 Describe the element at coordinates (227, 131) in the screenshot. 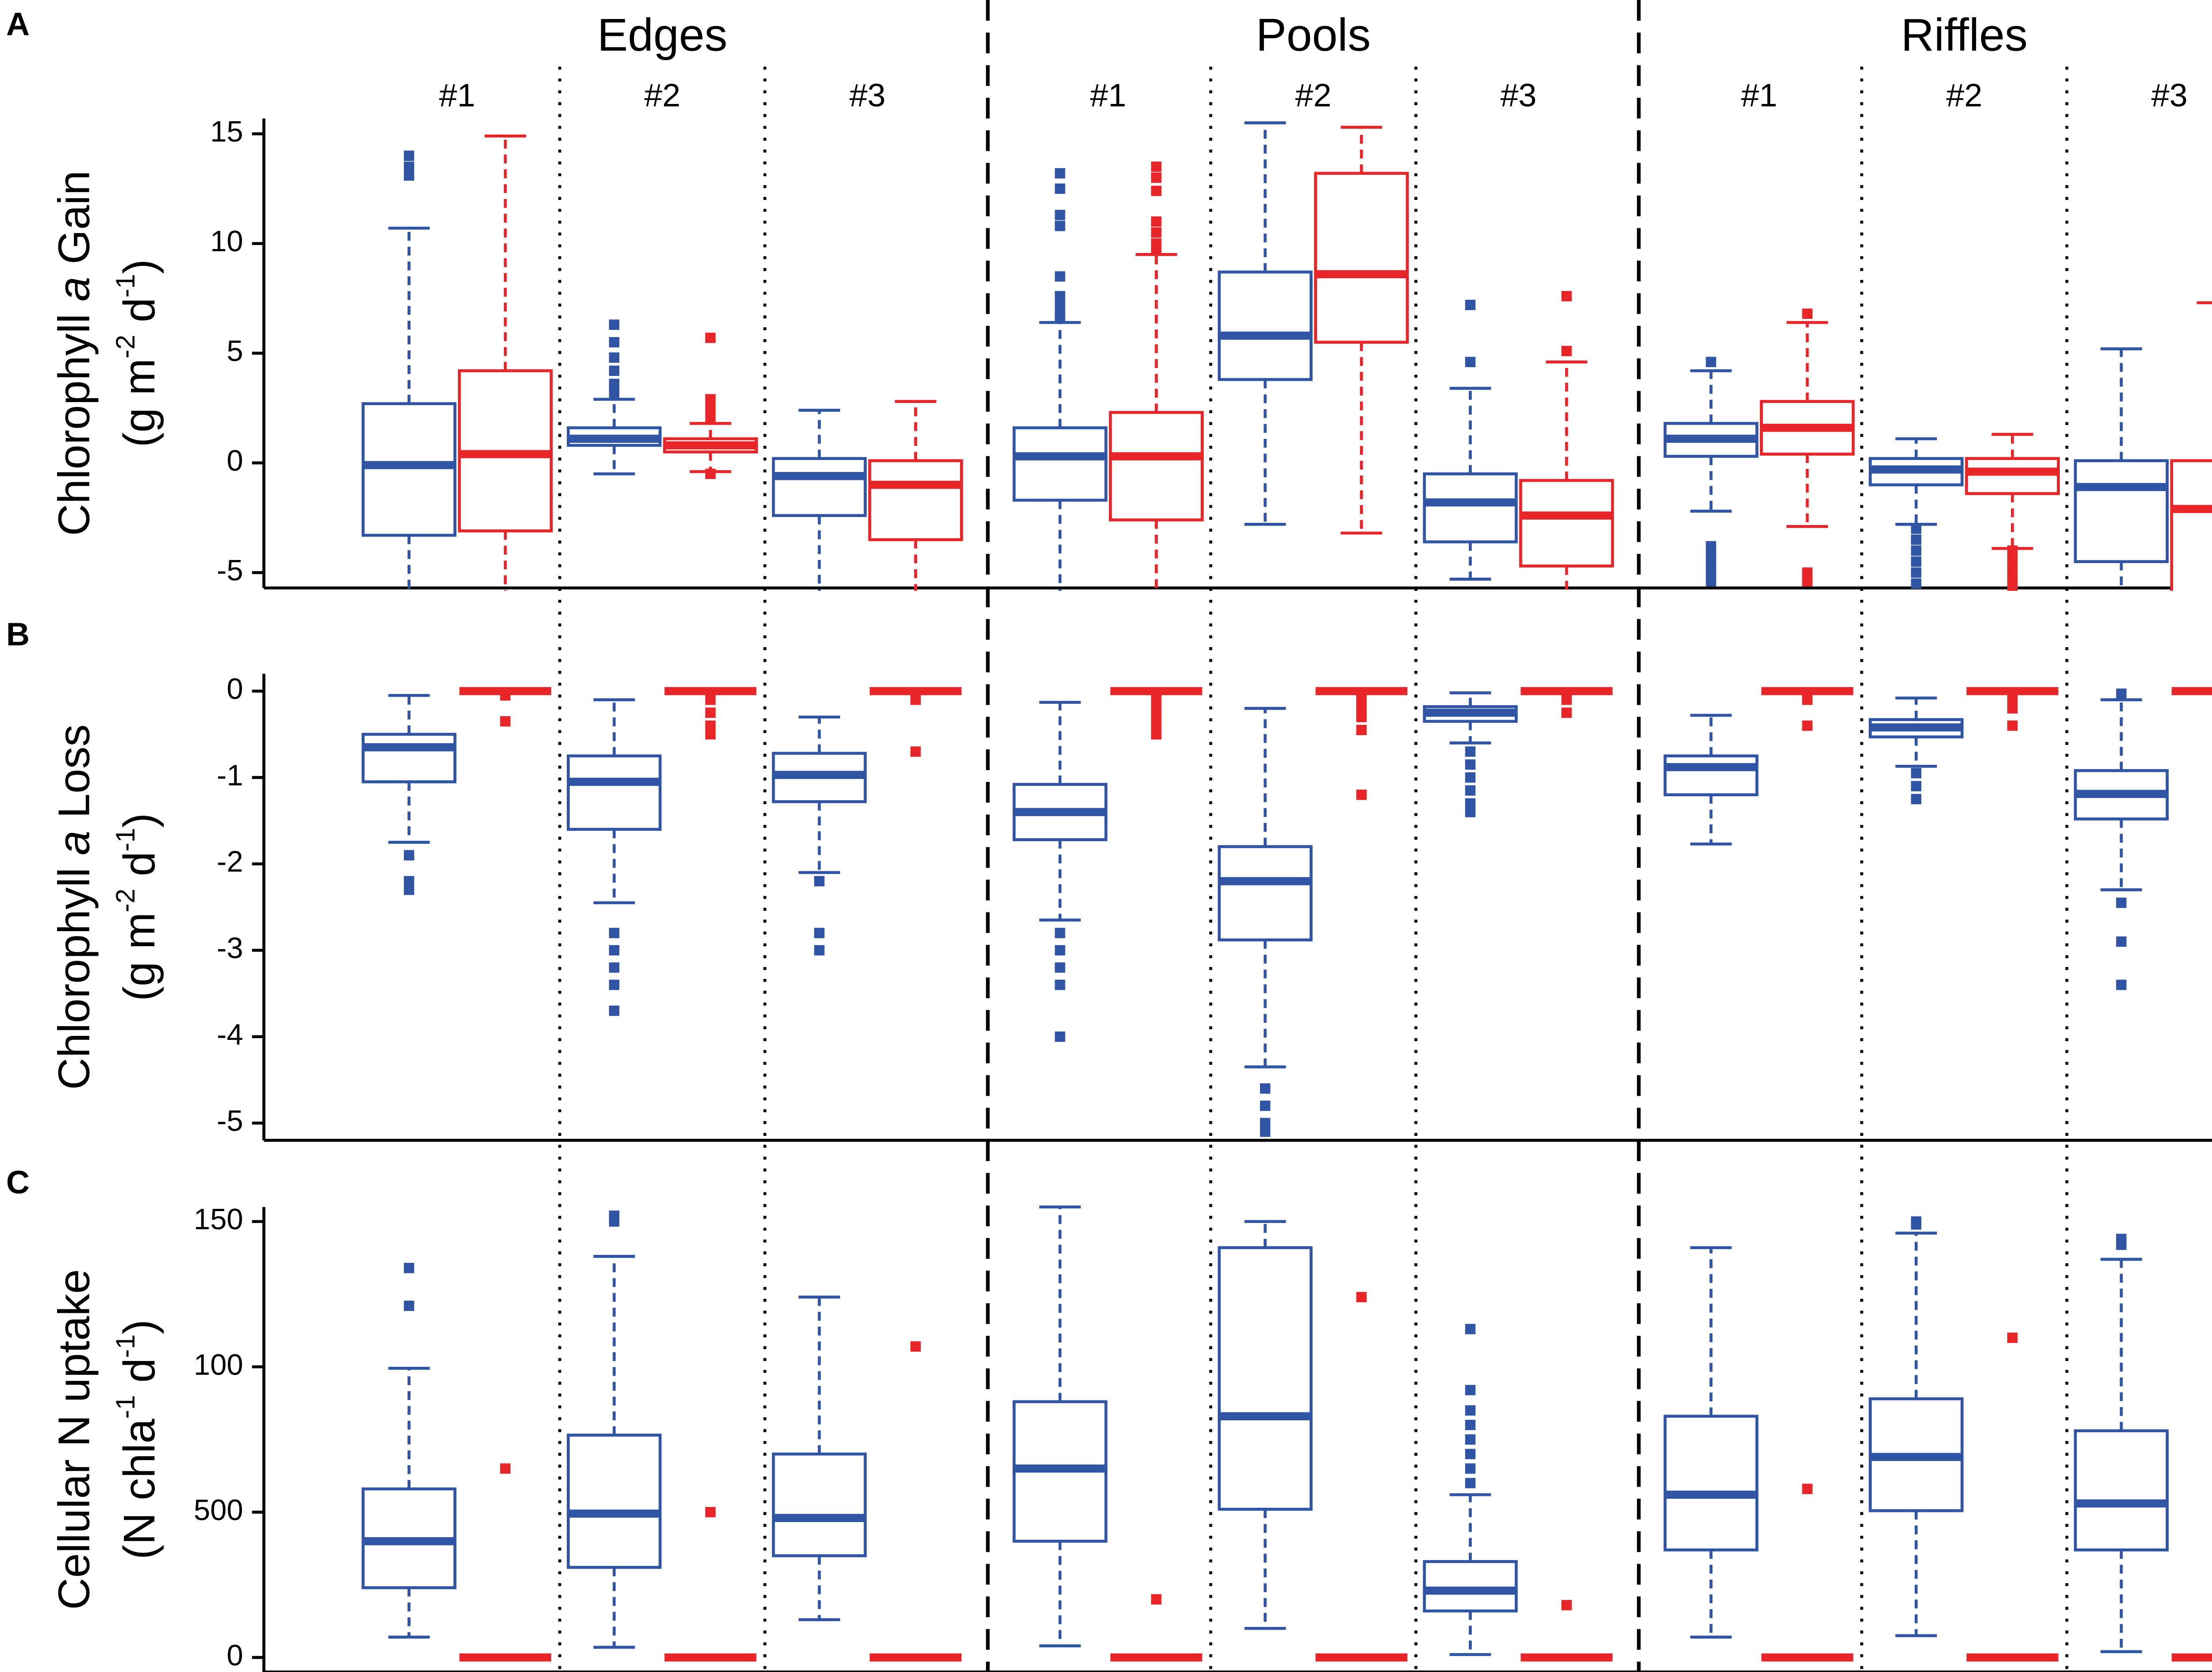

I see `y-tick-label: 15` at that location.